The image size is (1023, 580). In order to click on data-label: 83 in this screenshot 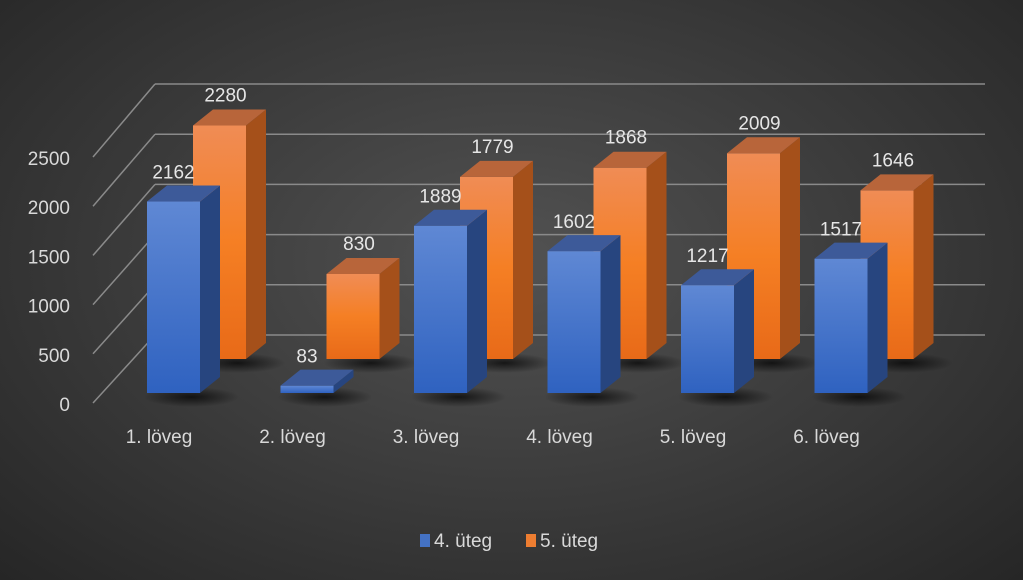, I will do `click(306, 357)`.